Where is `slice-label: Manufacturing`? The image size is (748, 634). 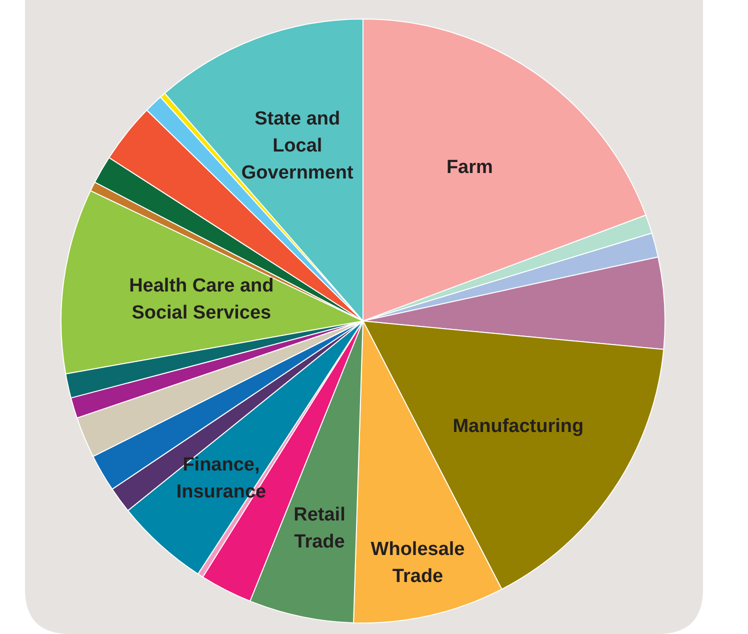 slice-label: Manufacturing is located at coordinates (518, 425).